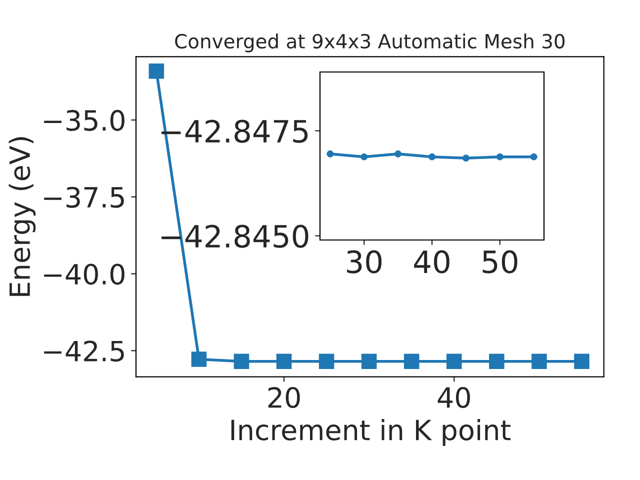 This screenshot has height=480, width=640. Describe the element at coordinates (84, 197) in the screenshot. I see `y-tick-label: −37.5` at that location.